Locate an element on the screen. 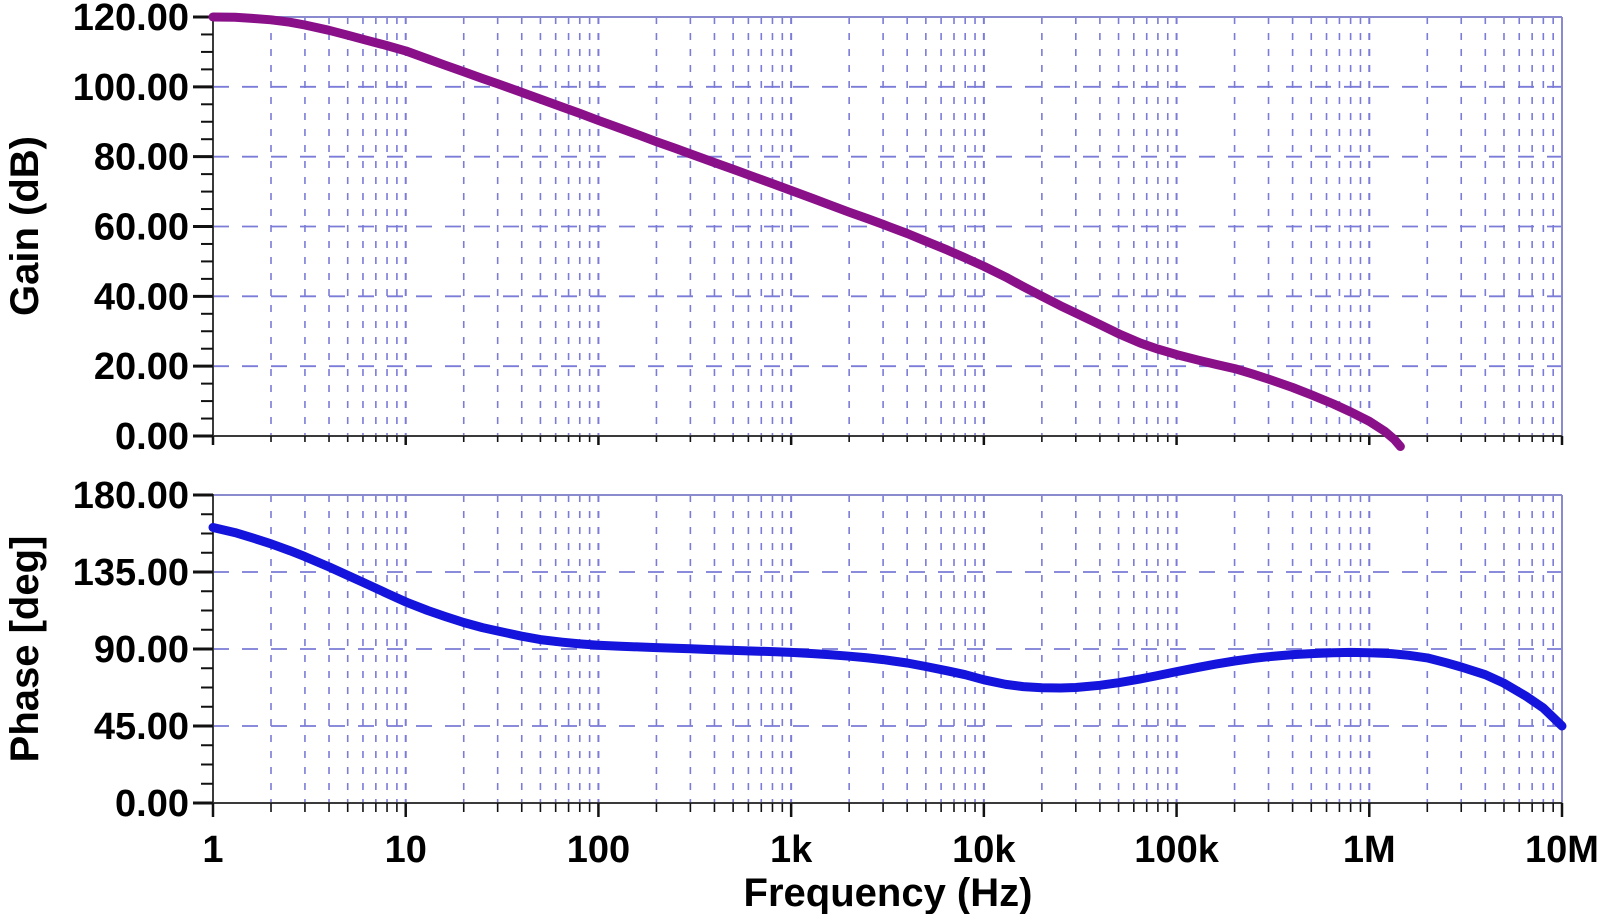  x-tick-label: 10k is located at coordinates (984, 850).